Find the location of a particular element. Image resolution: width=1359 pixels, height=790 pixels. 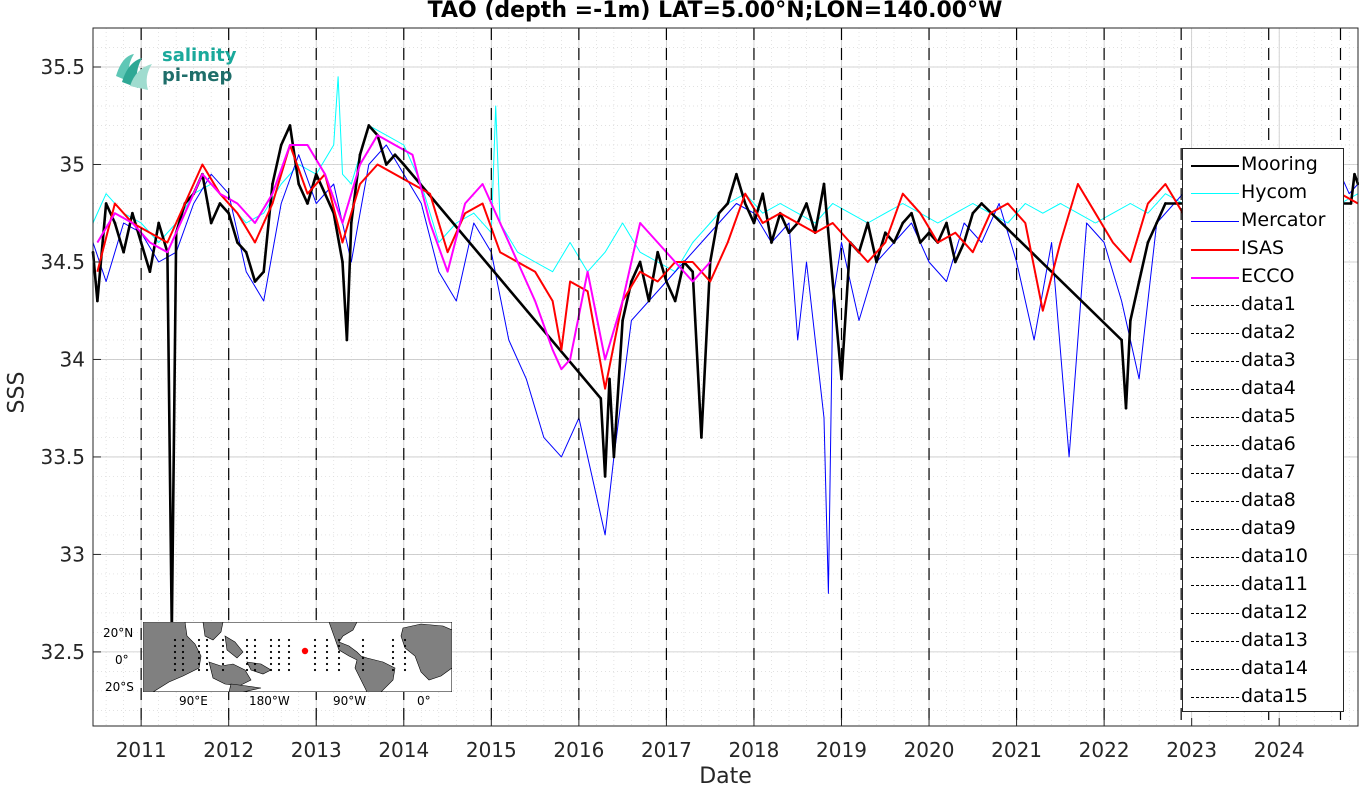

x-tick-label: 2015 is located at coordinates (491, 750).